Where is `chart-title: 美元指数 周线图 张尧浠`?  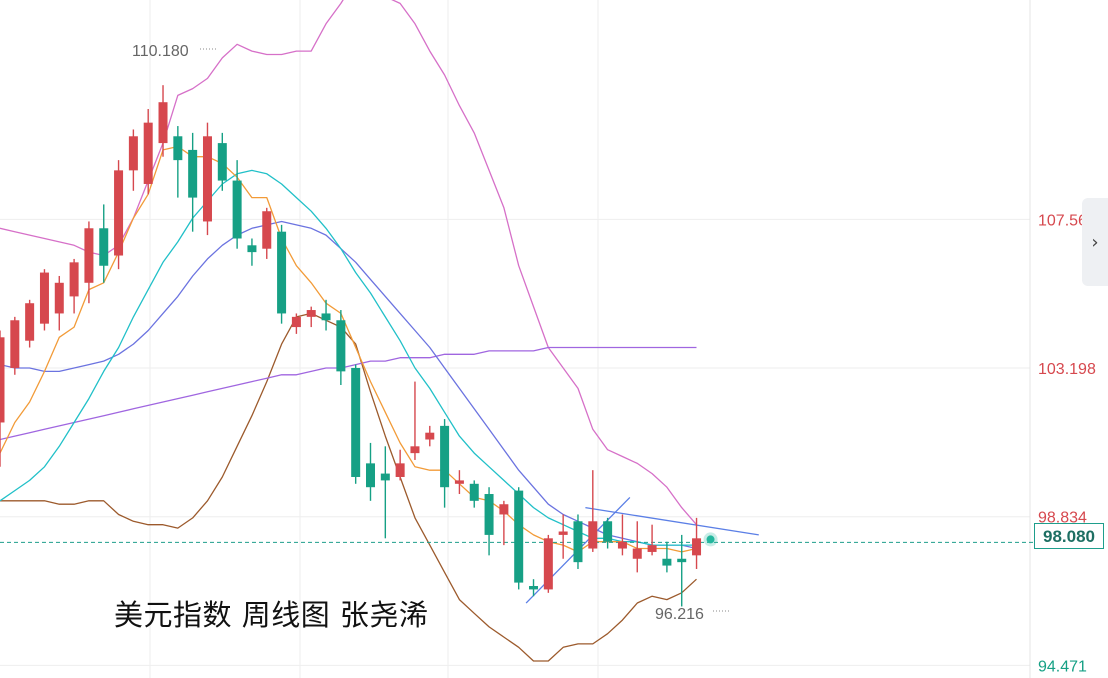
chart-title: 美元指数 周线图 张尧浠 is located at coordinates (271, 615).